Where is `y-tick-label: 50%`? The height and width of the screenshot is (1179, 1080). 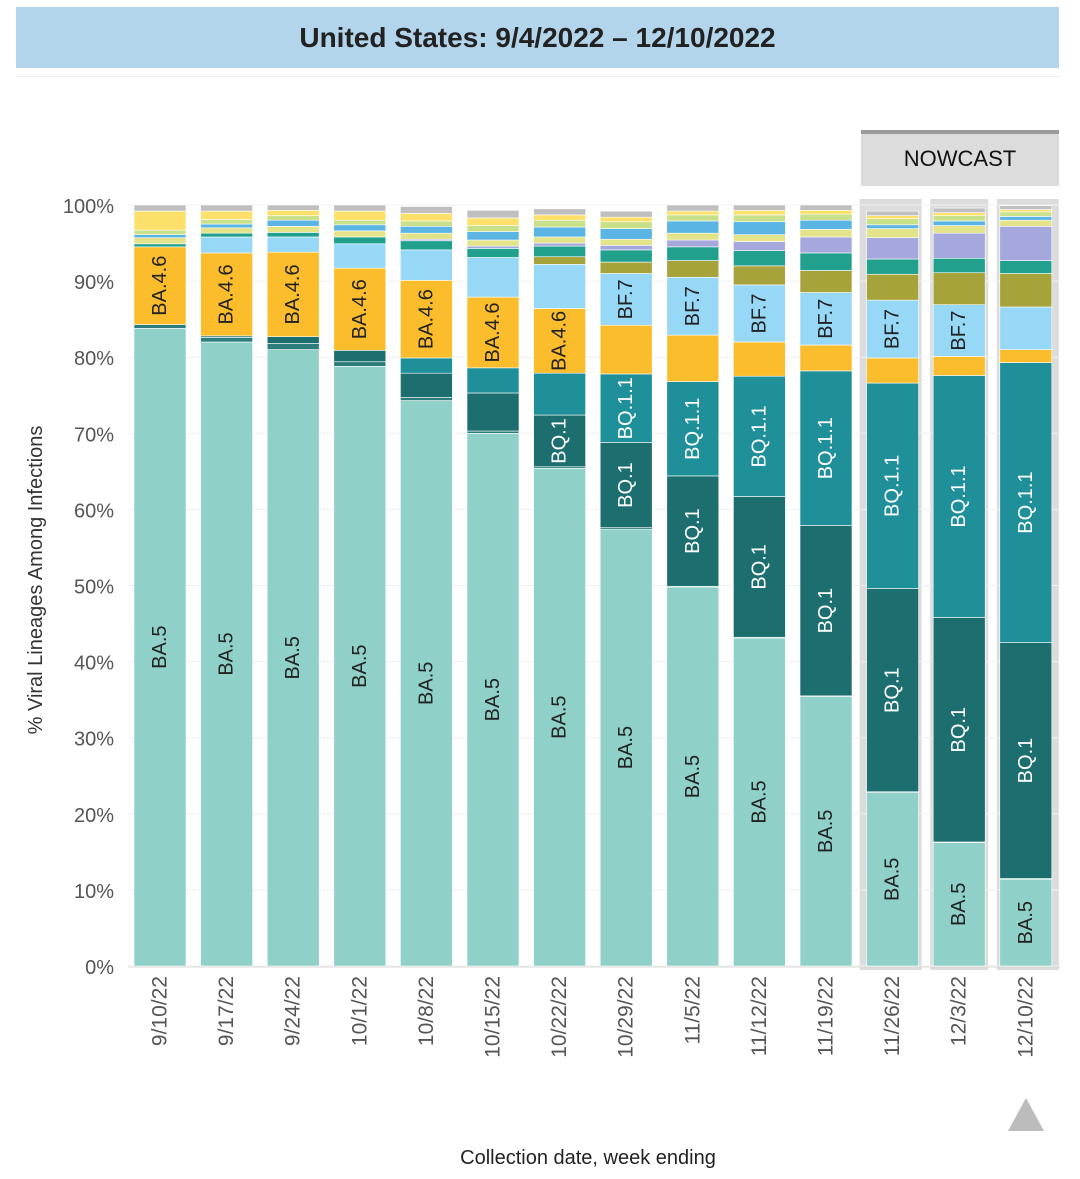 y-tick-label: 50% is located at coordinates (94, 588).